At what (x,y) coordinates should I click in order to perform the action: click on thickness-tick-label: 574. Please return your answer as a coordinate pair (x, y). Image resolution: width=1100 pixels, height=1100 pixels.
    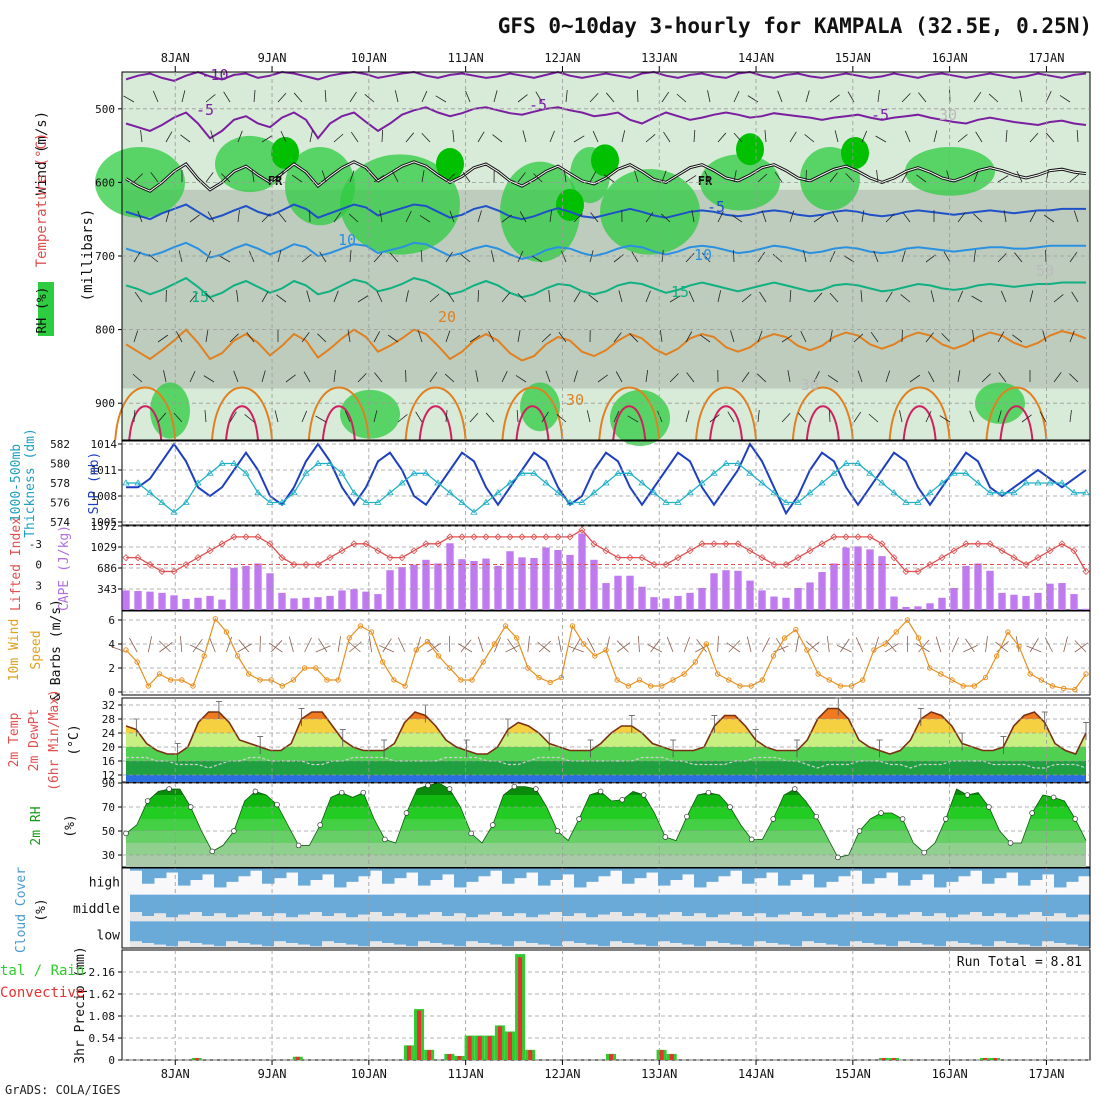
    Looking at the image, I should click on (60, 522).